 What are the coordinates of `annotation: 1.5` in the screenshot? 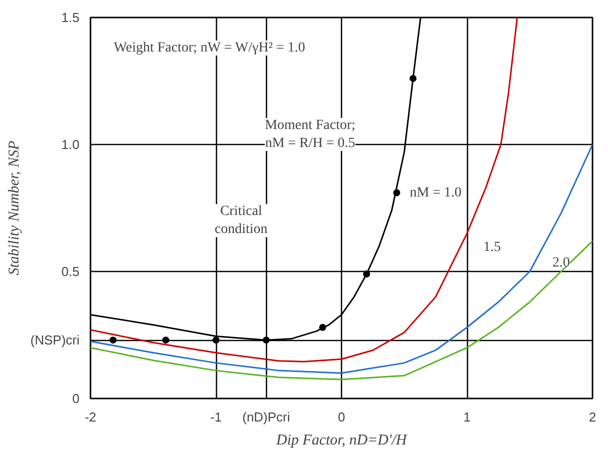 It's located at (492, 248).